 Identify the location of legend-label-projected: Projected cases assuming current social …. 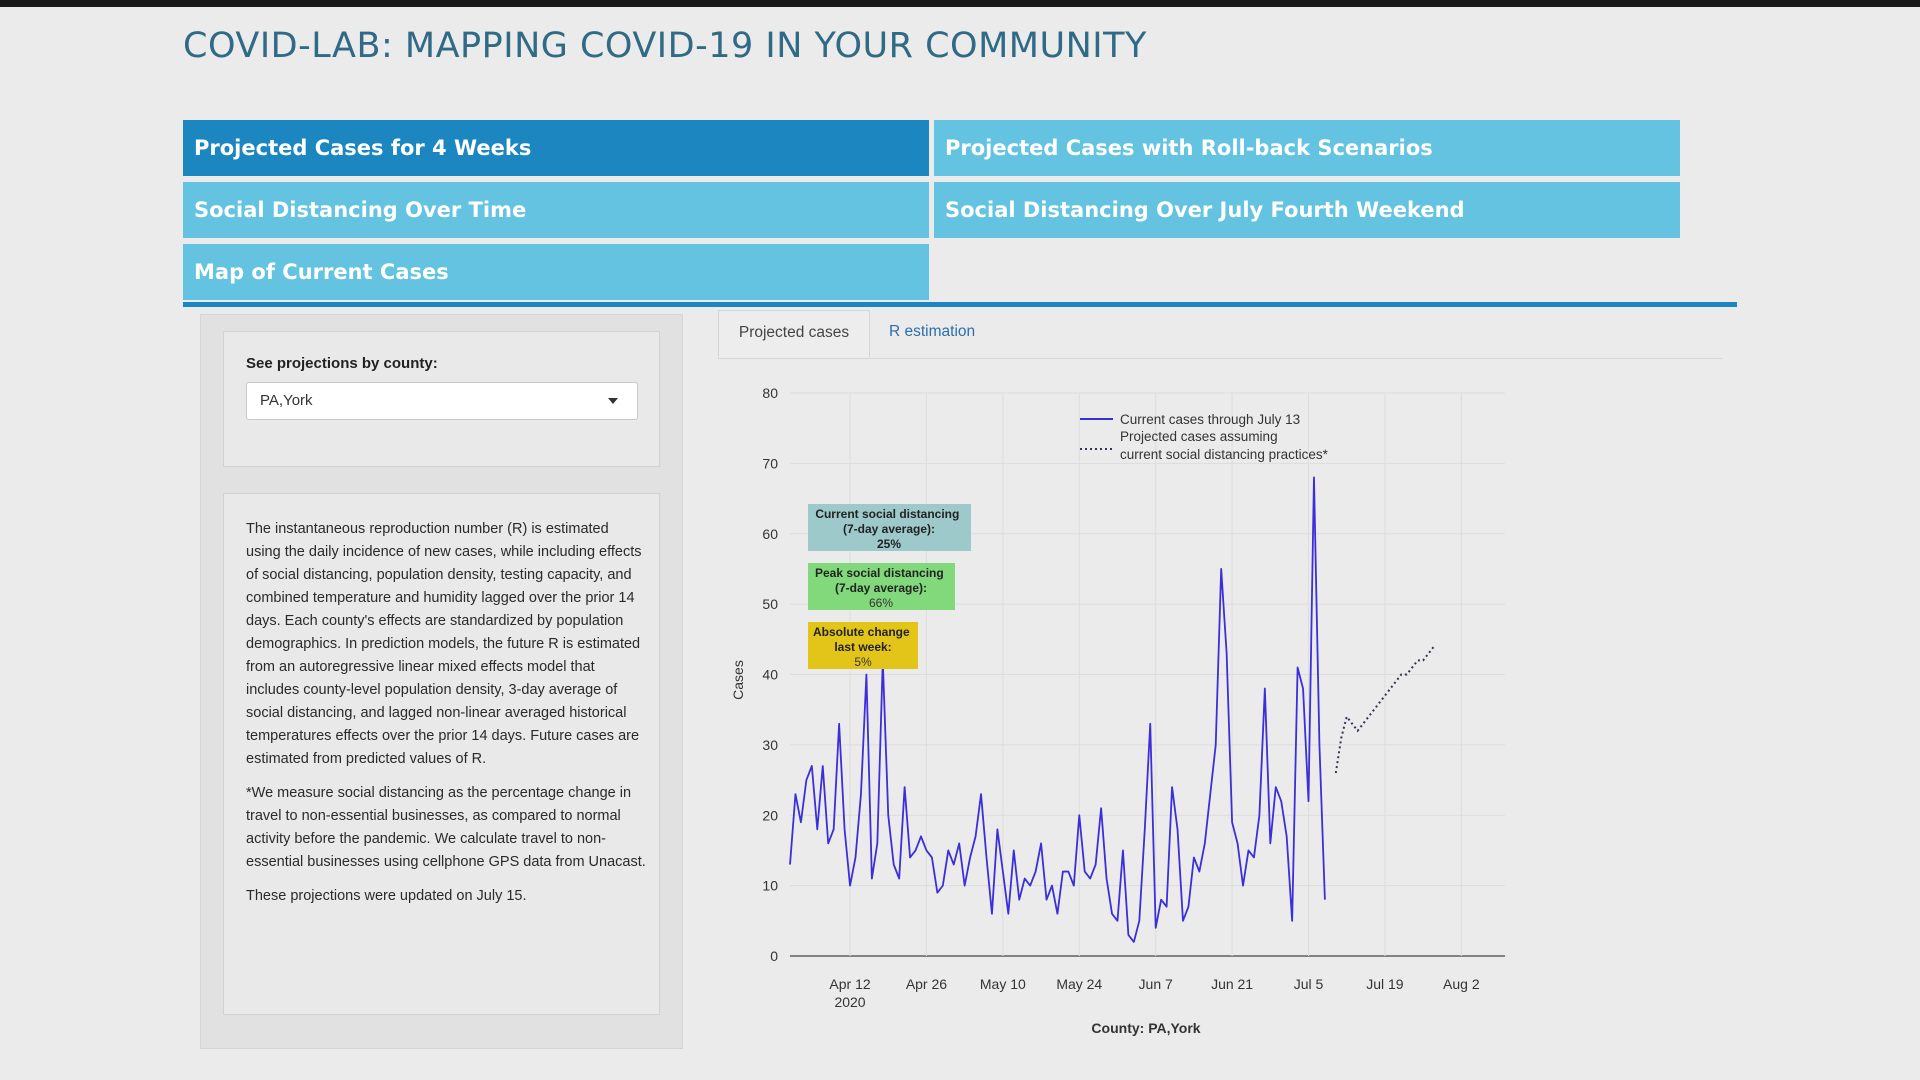
(1224, 445).